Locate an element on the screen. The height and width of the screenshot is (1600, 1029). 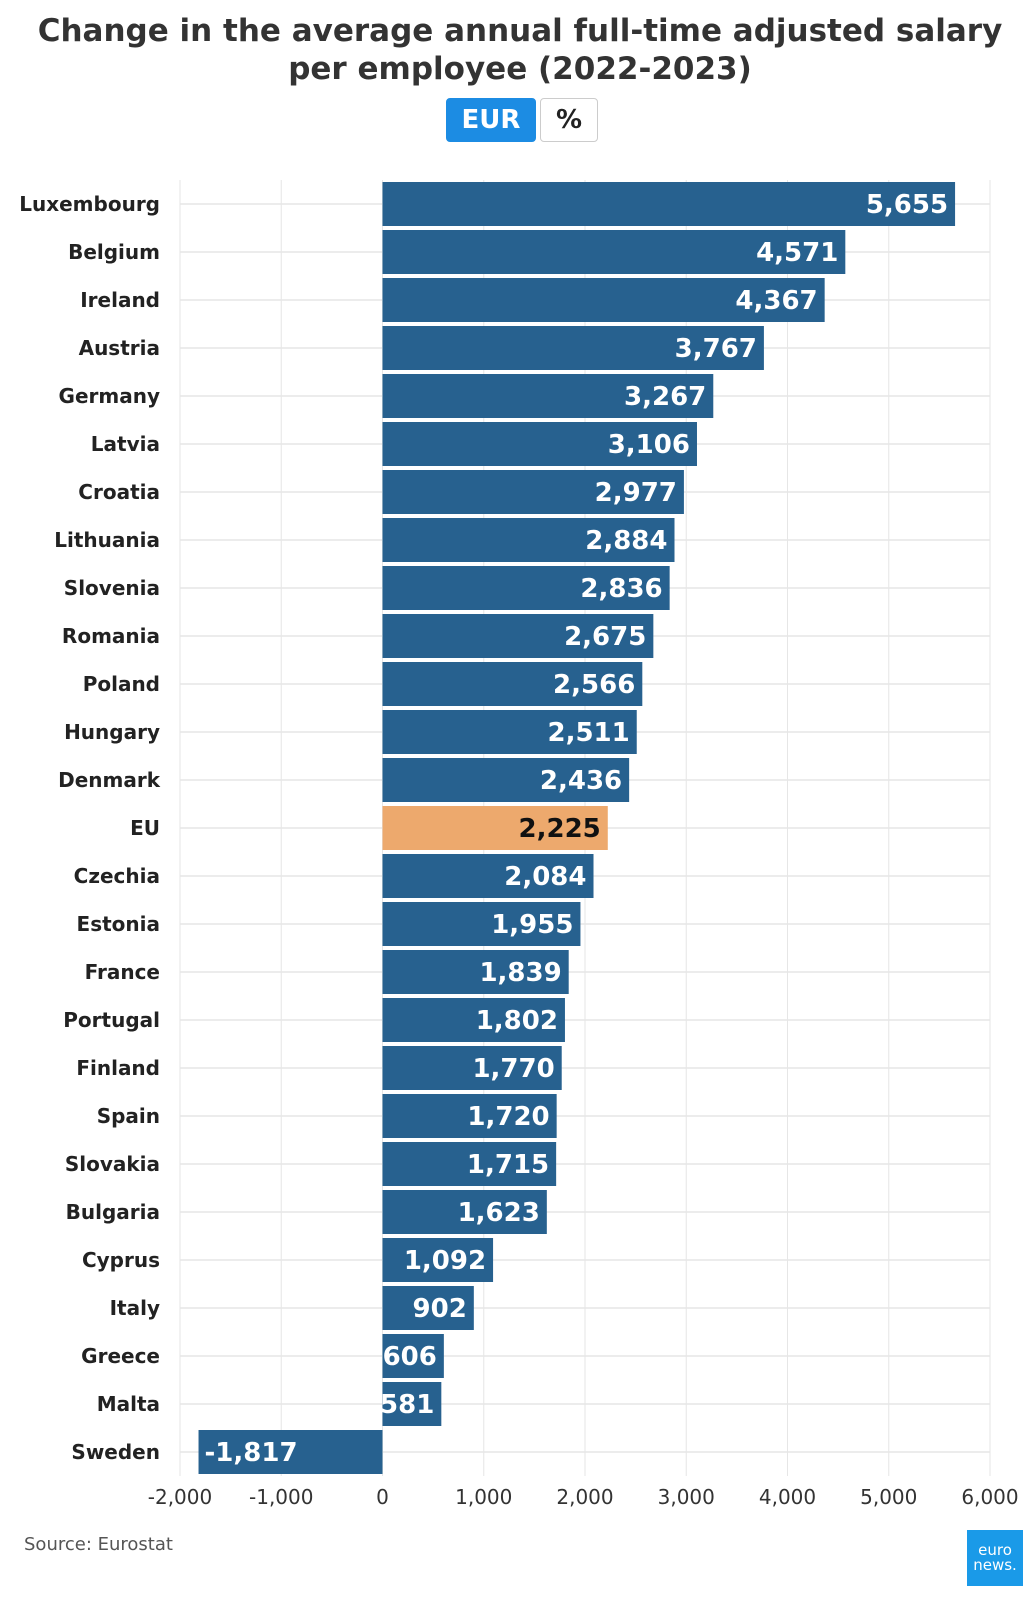
value-label: 4,571 is located at coordinates (797, 253).